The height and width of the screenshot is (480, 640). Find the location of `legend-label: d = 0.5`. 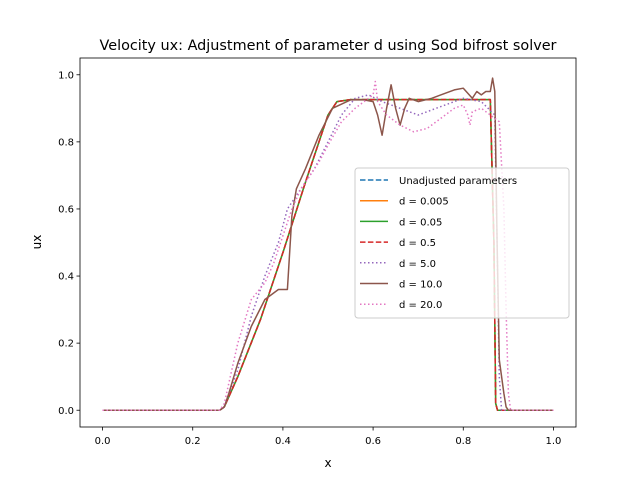

legend-label: d = 0.5 is located at coordinates (417, 243).